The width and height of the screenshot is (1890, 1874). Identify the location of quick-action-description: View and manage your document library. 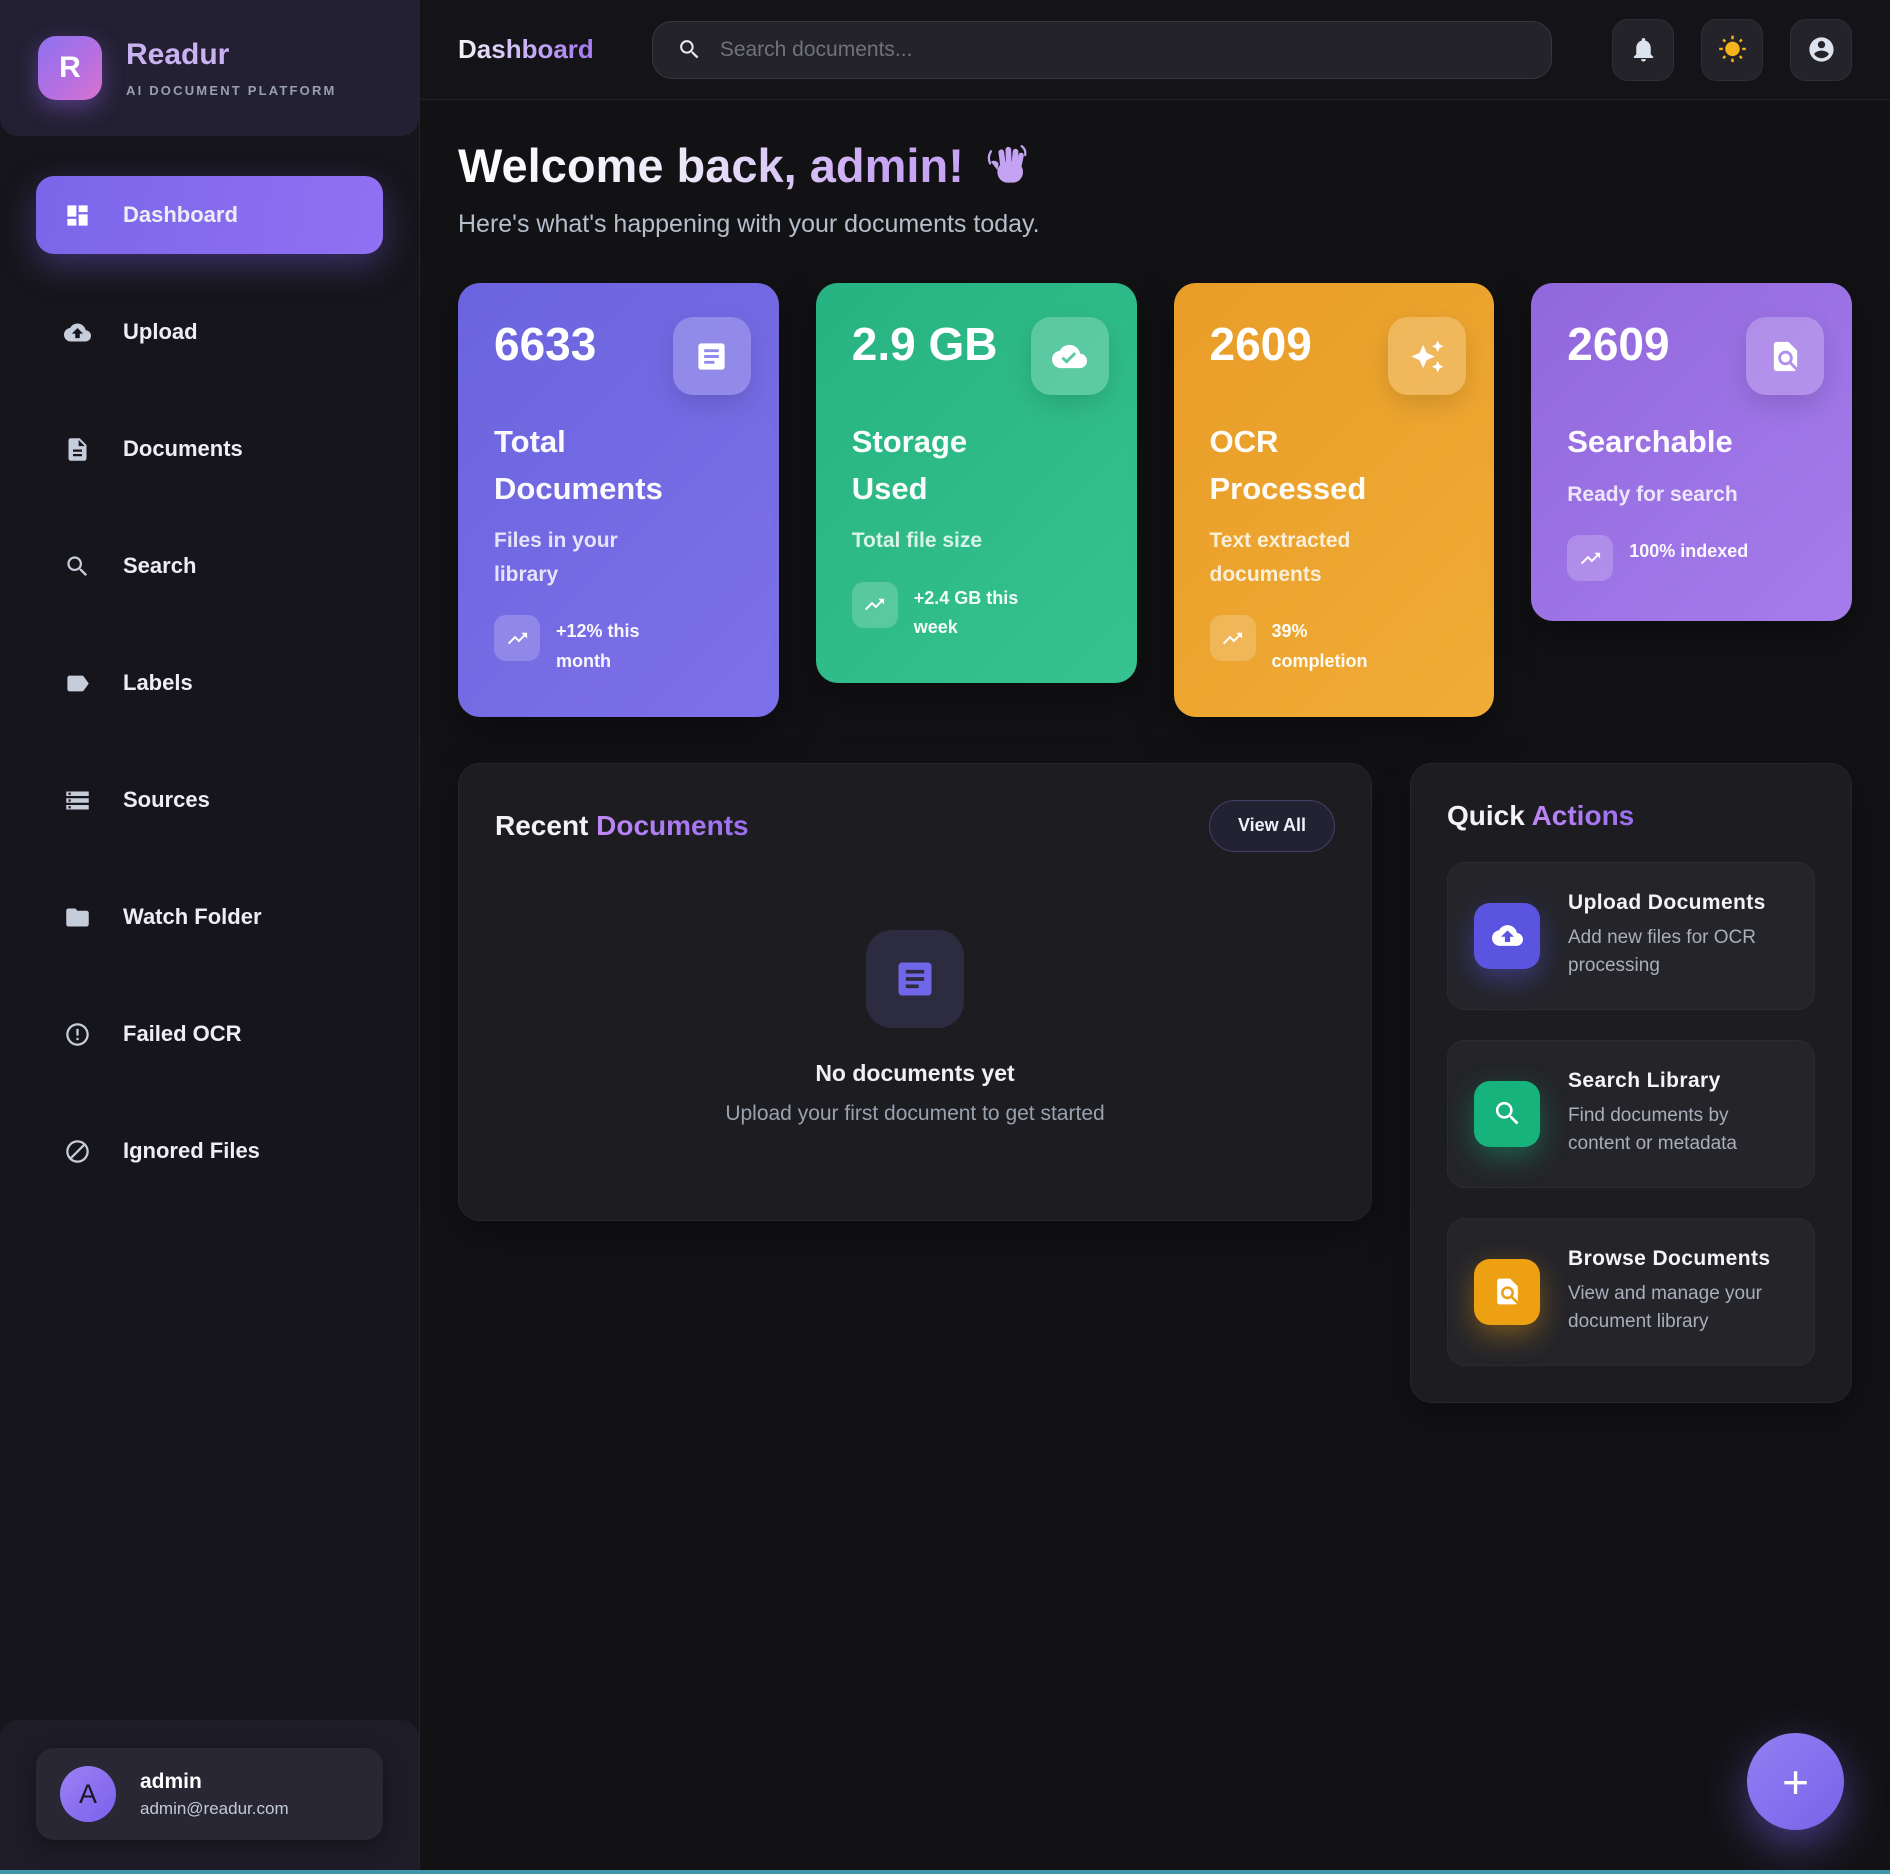
(1665, 1307).